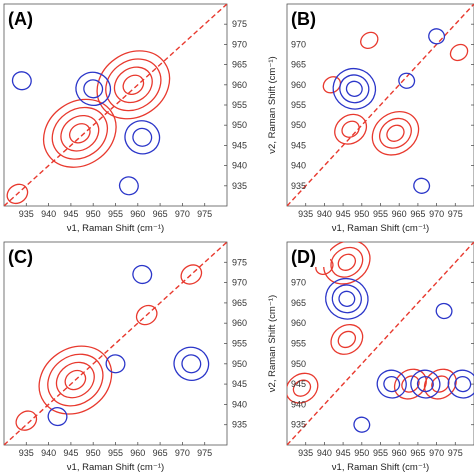  I want to click on x-tick-label: 970, so click(436, 214).